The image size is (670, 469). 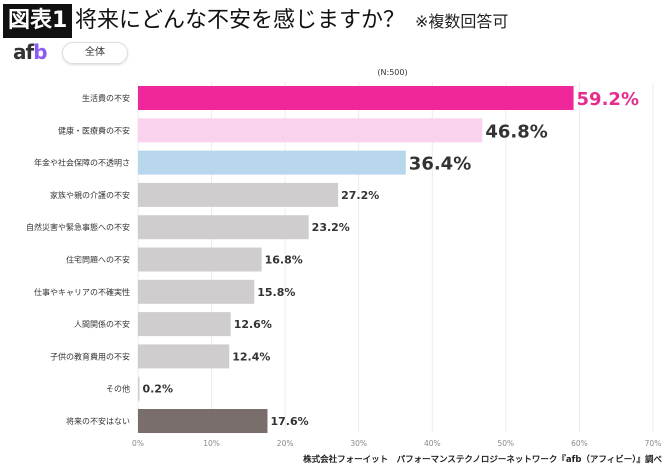 I want to click on category-label: 家族や親の介護の不安, so click(x=90, y=195).